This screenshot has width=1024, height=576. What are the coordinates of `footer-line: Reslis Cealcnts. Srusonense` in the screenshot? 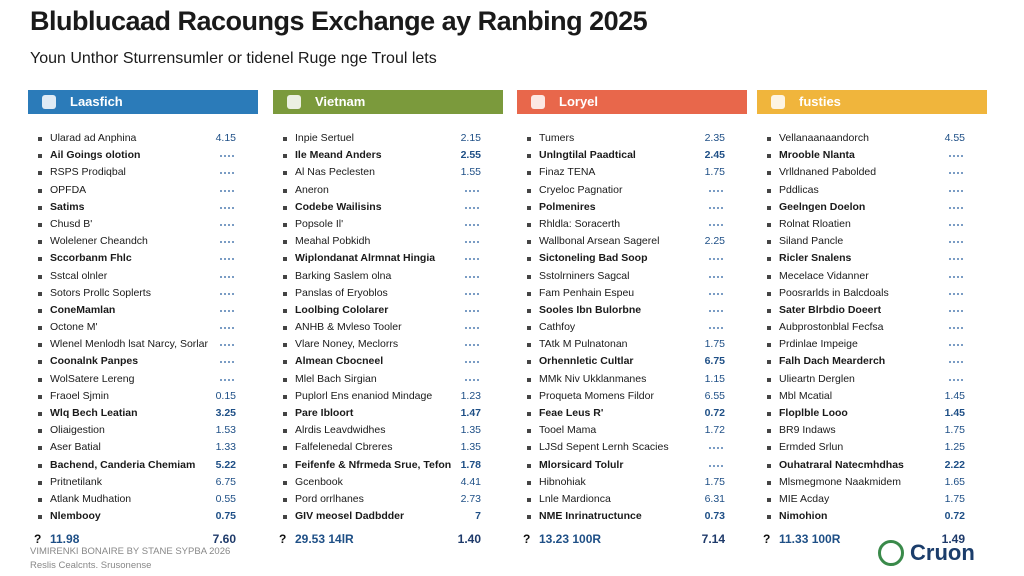 It's located at (91, 565).